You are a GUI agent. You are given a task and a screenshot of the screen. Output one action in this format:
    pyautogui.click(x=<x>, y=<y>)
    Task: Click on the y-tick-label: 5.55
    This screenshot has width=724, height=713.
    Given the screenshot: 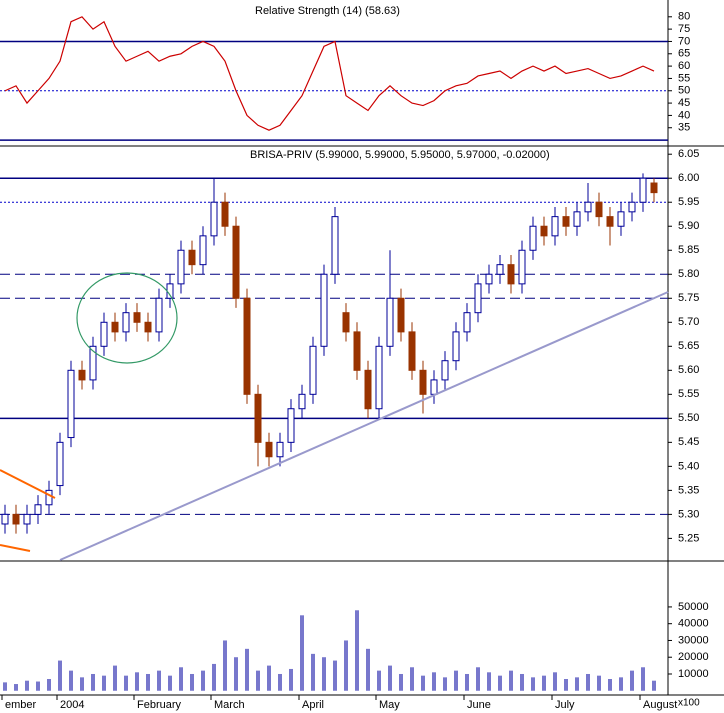 What is the action you would take?
    pyautogui.click(x=688, y=394)
    